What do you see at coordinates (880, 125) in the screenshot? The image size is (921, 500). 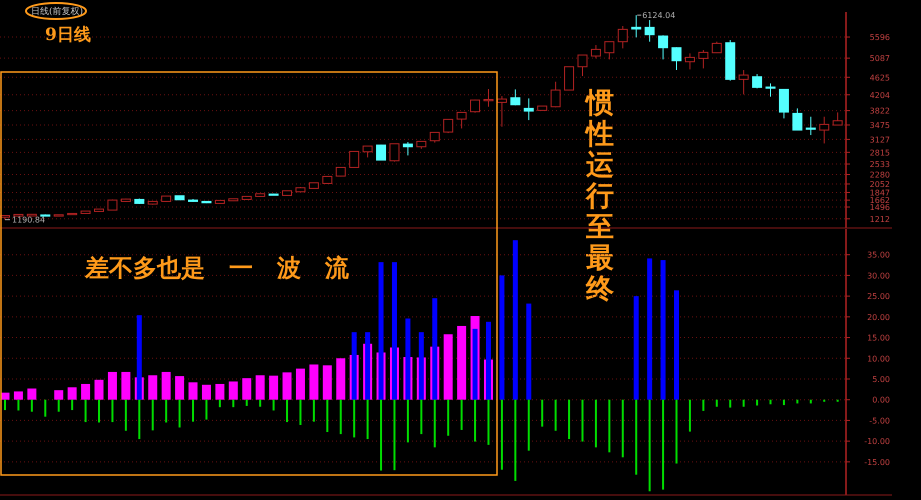 I see `y-tick-label: 3475` at bounding box center [880, 125].